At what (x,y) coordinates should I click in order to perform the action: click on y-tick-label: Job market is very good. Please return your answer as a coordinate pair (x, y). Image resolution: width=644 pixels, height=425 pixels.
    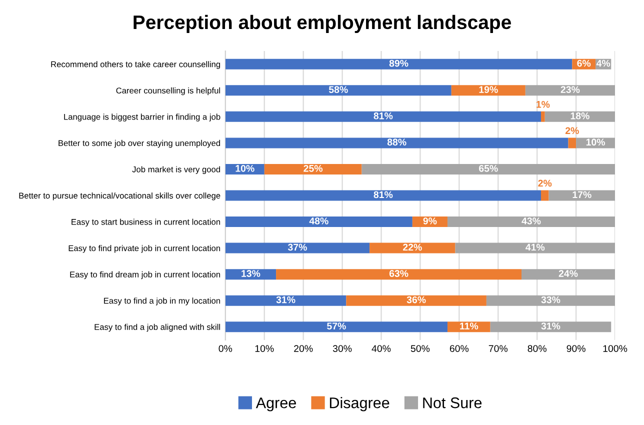
    Looking at the image, I should click on (176, 170).